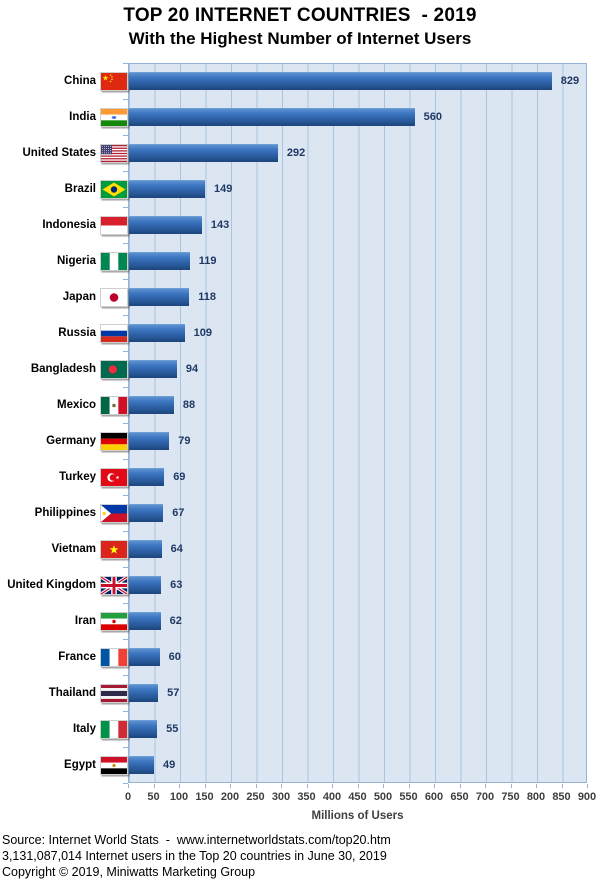 The height and width of the screenshot is (884, 600). I want to click on flag-icon-united-kingdom, so click(114, 585).